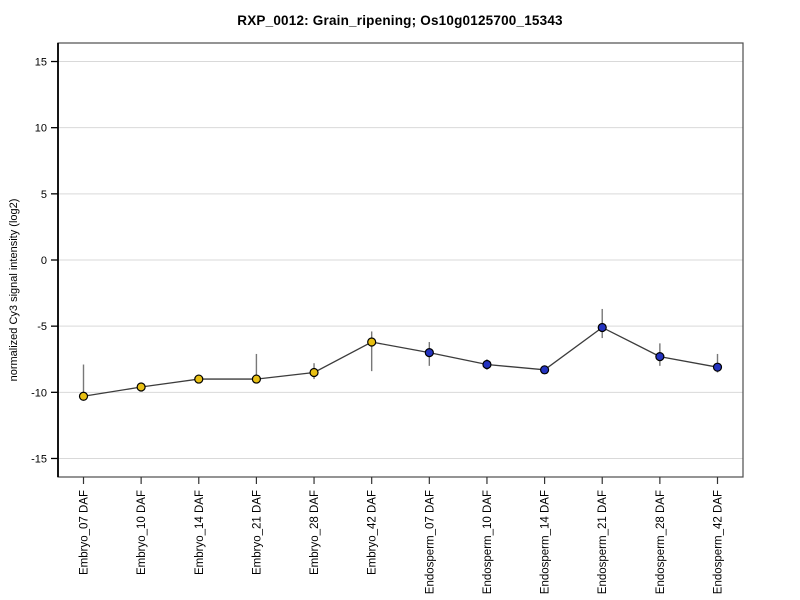 The image size is (800, 600). I want to click on x-tick-label: Embryo_14 DAF, so click(200, 532).